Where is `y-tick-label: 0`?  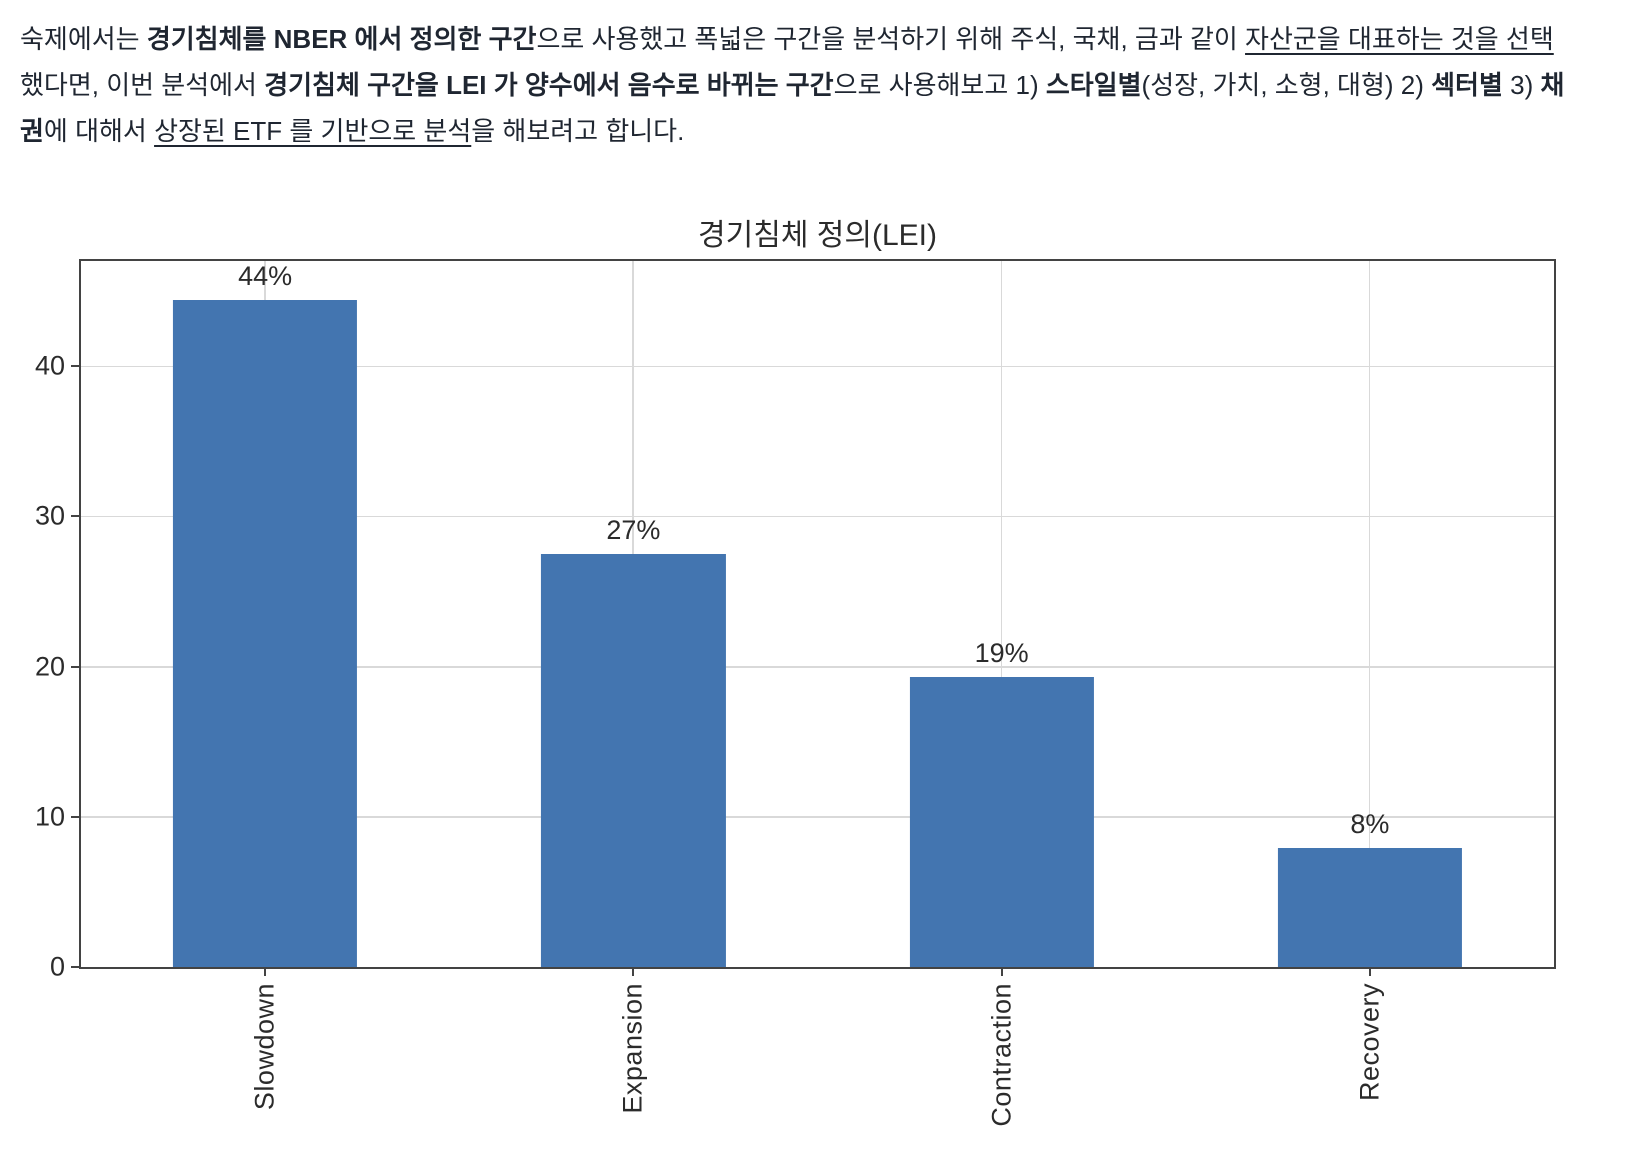 y-tick-label: 0 is located at coordinates (57, 966).